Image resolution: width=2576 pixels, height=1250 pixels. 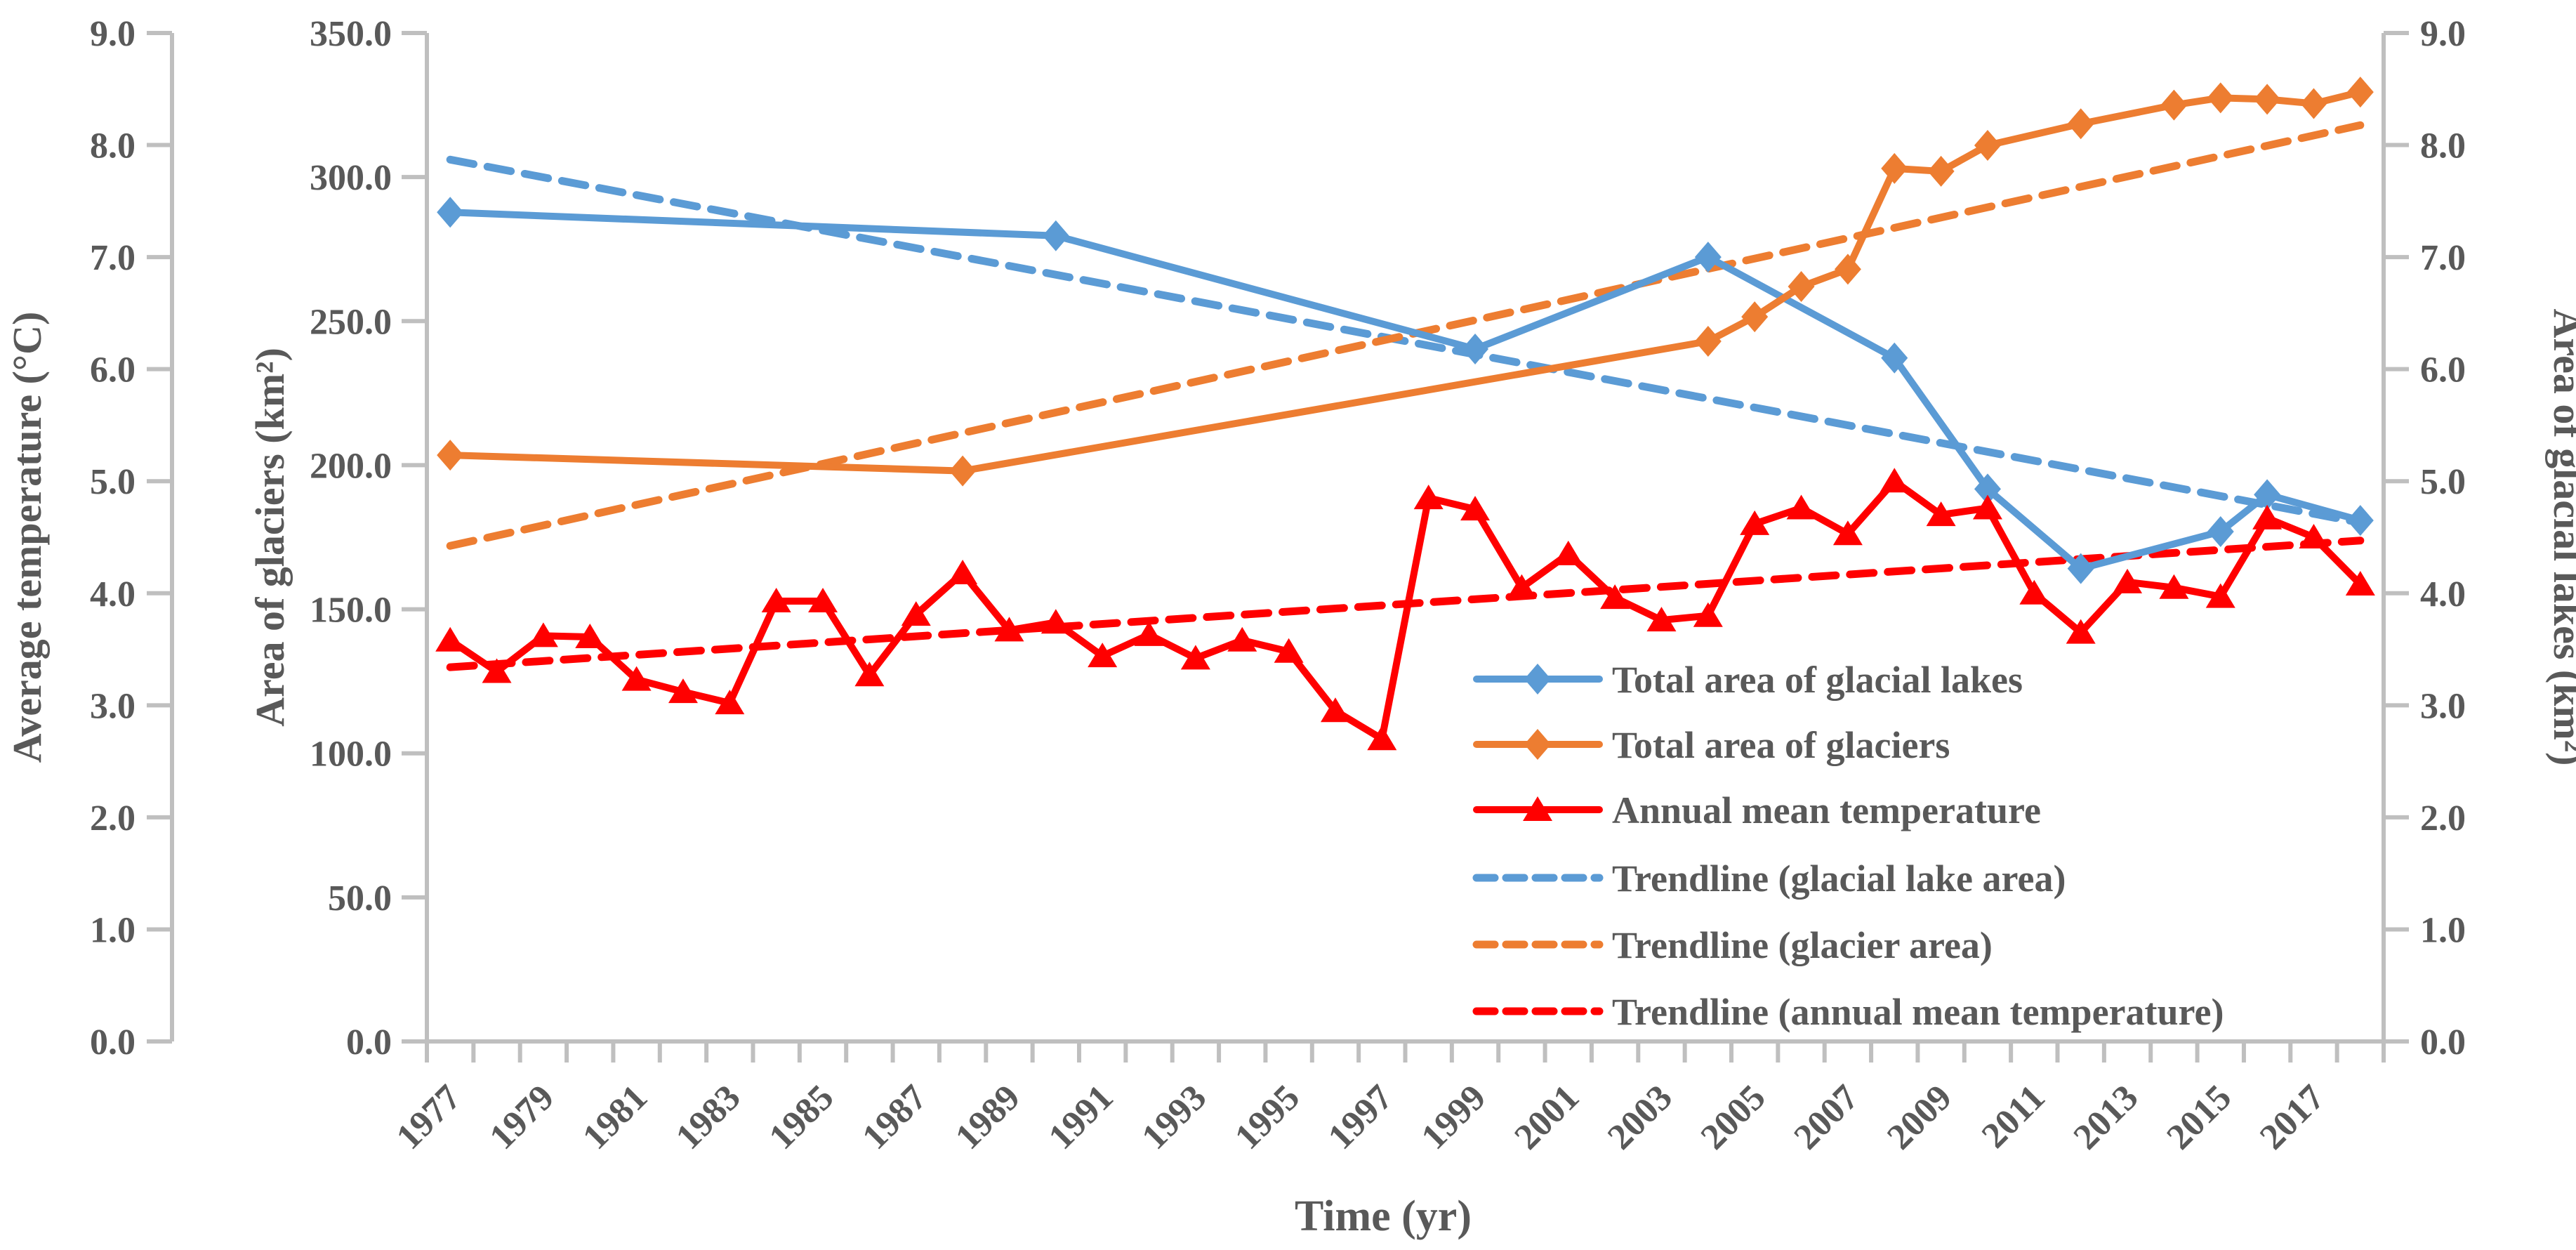 I want to click on temperature-axis-tick-label: 2.0, so click(x=113, y=818).